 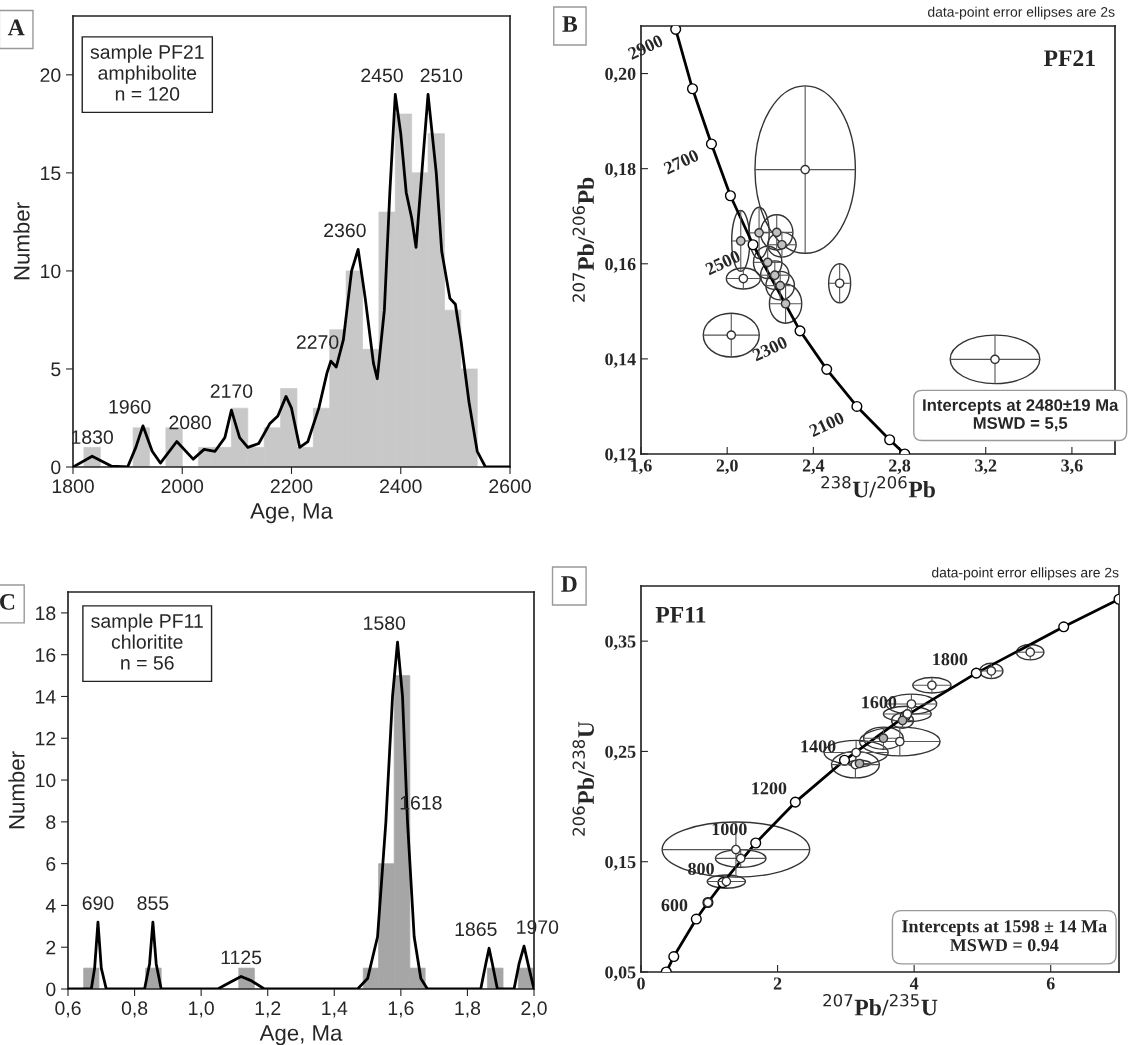 What do you see at coordinates (317, 342) in the screenshot?
I see `annotation: 2270` at bounding box center [317, 342].